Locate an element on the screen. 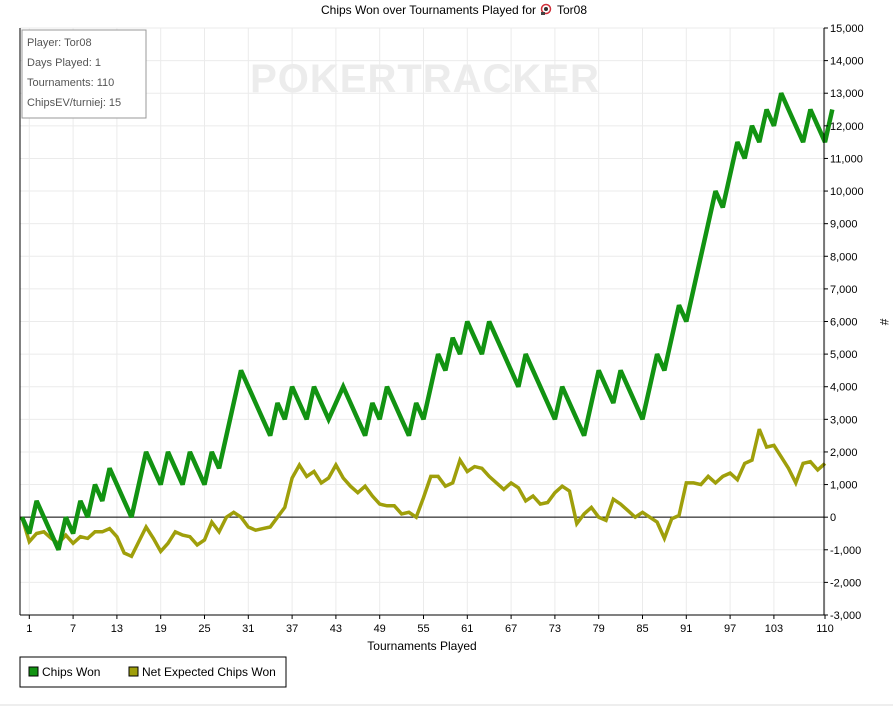 The height and width of the screenshot is (709, 893). y-tick-label: 6,000 is located at coordinates (844, 323).